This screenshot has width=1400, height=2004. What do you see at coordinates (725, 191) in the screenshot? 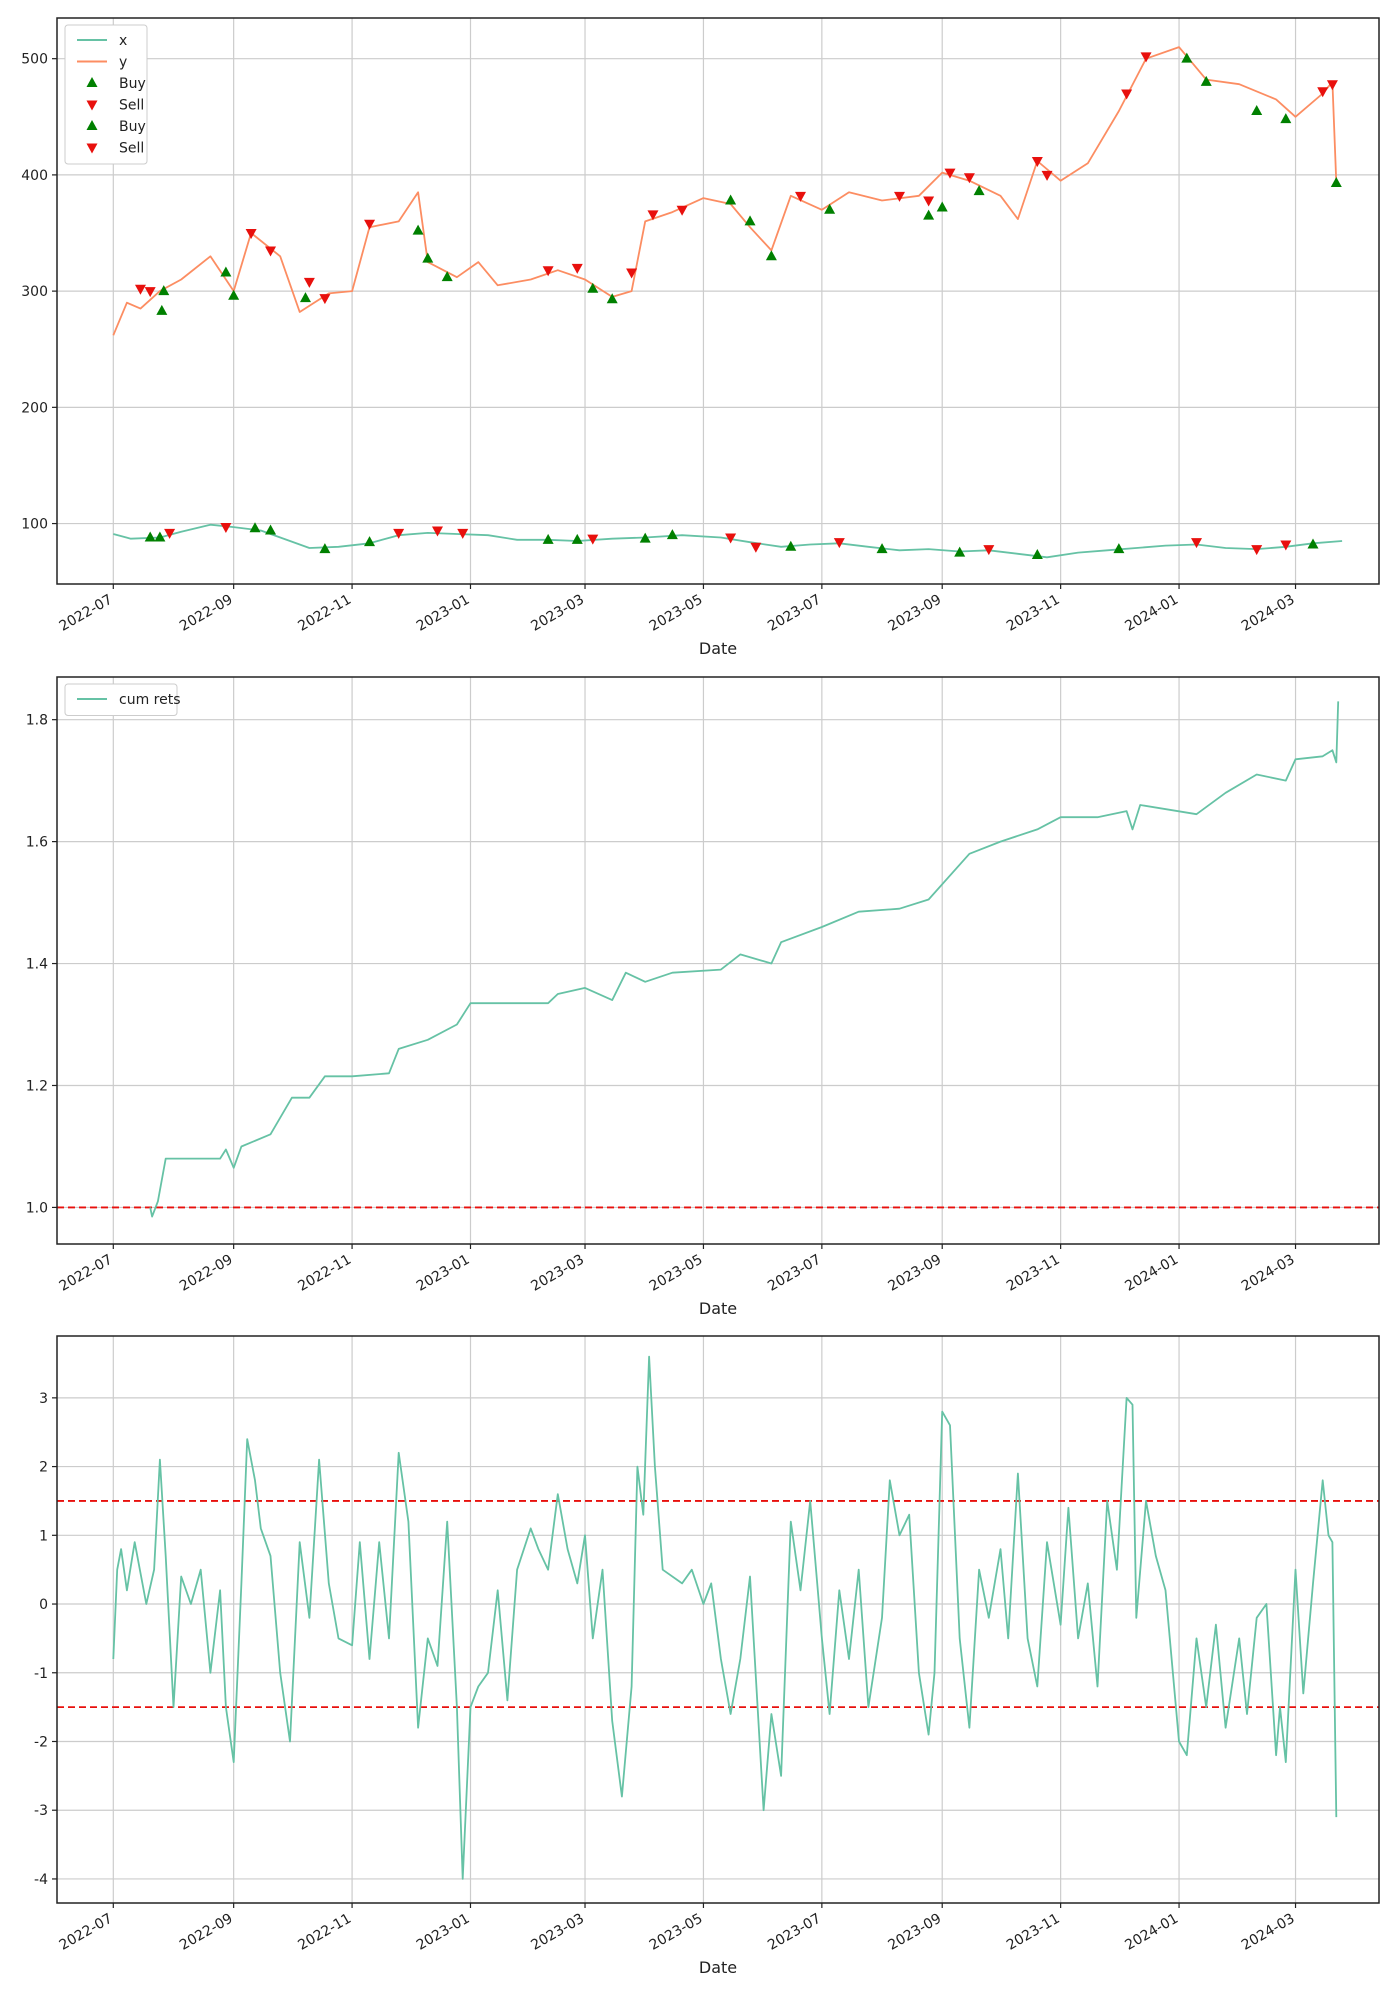
I see `series-line-y` at bounding box center [725, 191].